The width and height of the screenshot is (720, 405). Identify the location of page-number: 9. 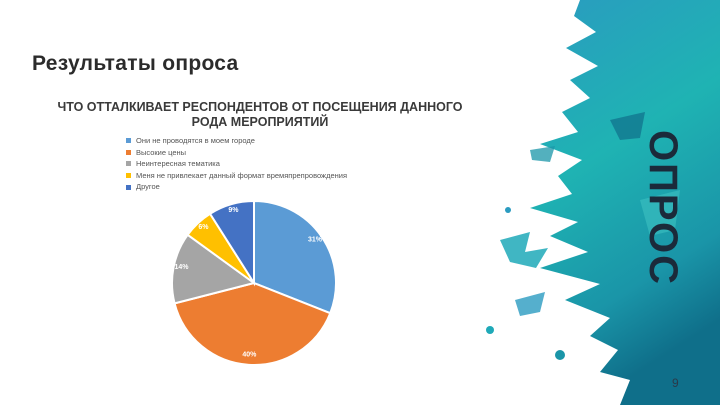
(675, 383).